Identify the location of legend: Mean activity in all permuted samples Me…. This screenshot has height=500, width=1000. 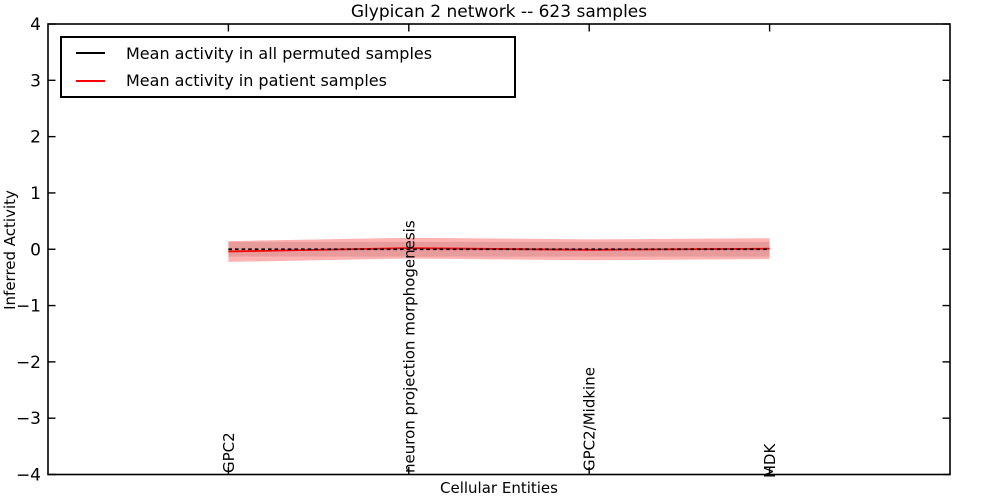
(288, 67).